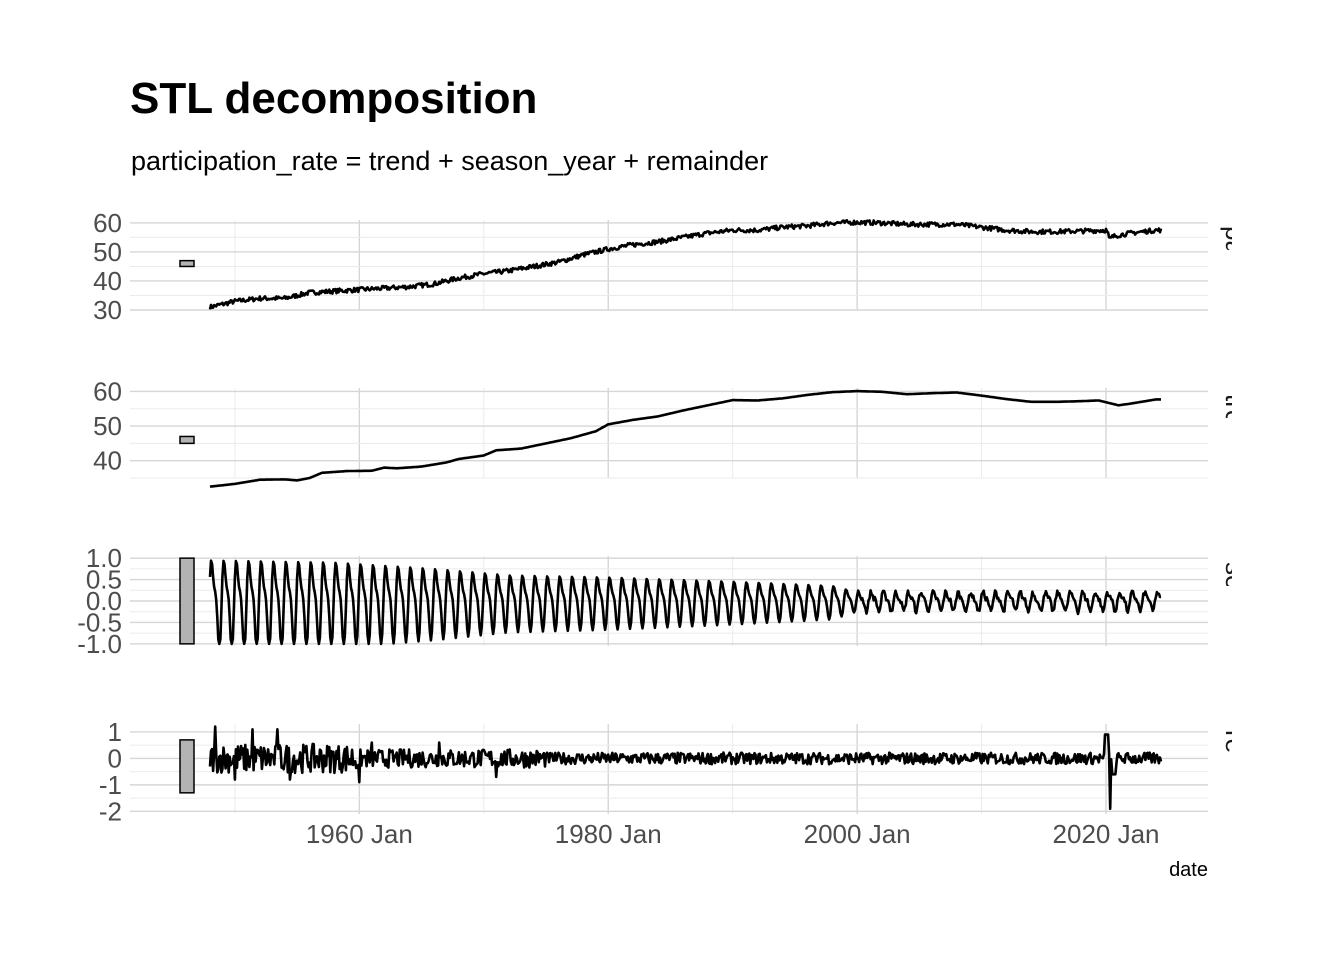 The image size is (1344, 960). Describe the element at coordinates (359, 834) in the screenshot. I see `x-tick-label: 1960 Jan` at that location.